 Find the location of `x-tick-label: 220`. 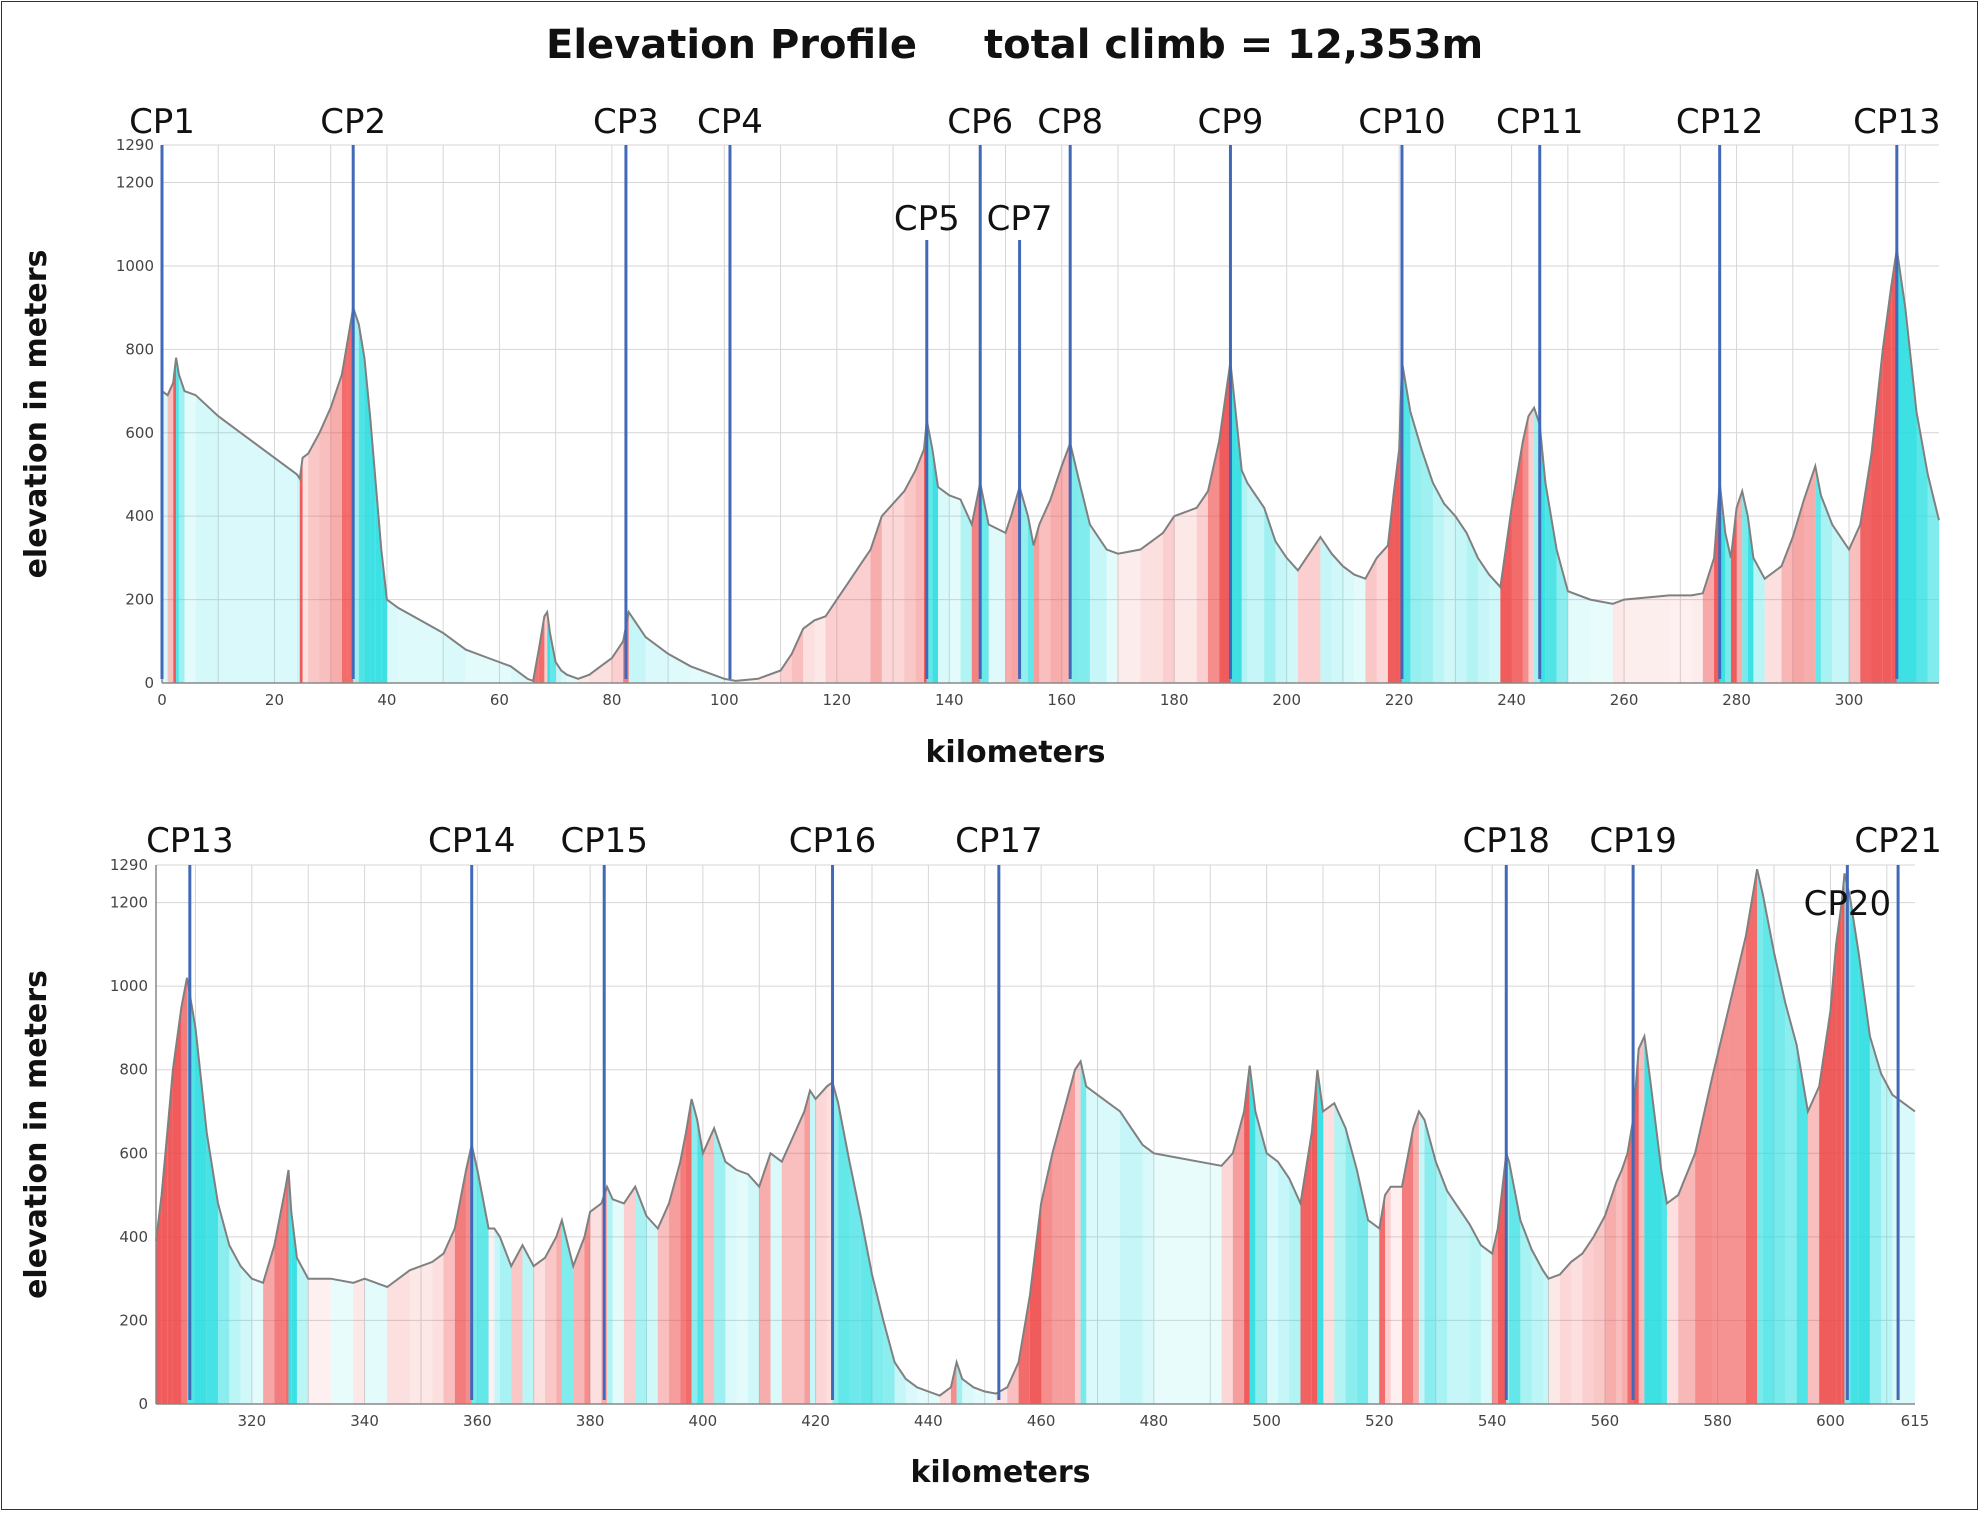

x-tick-label: 220 is located at coordinates (1399, 700).